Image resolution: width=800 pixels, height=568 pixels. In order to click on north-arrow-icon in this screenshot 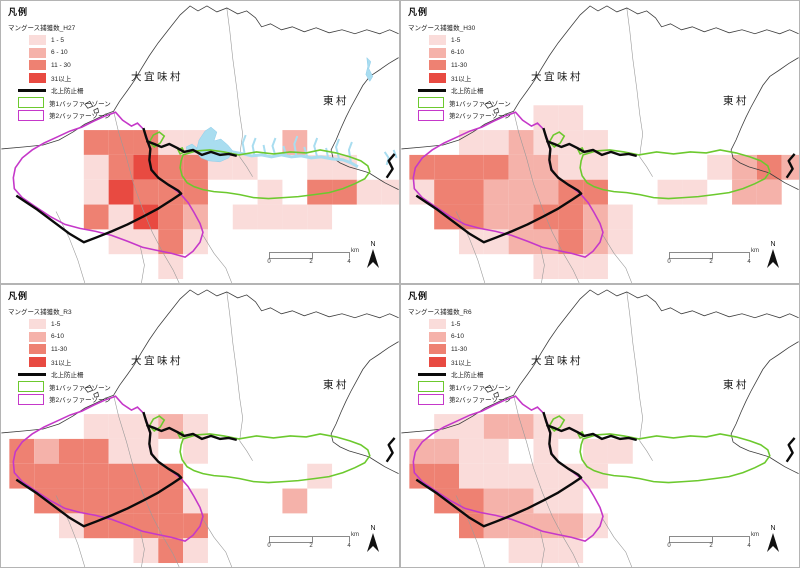, I will do `click(773, 542)`.